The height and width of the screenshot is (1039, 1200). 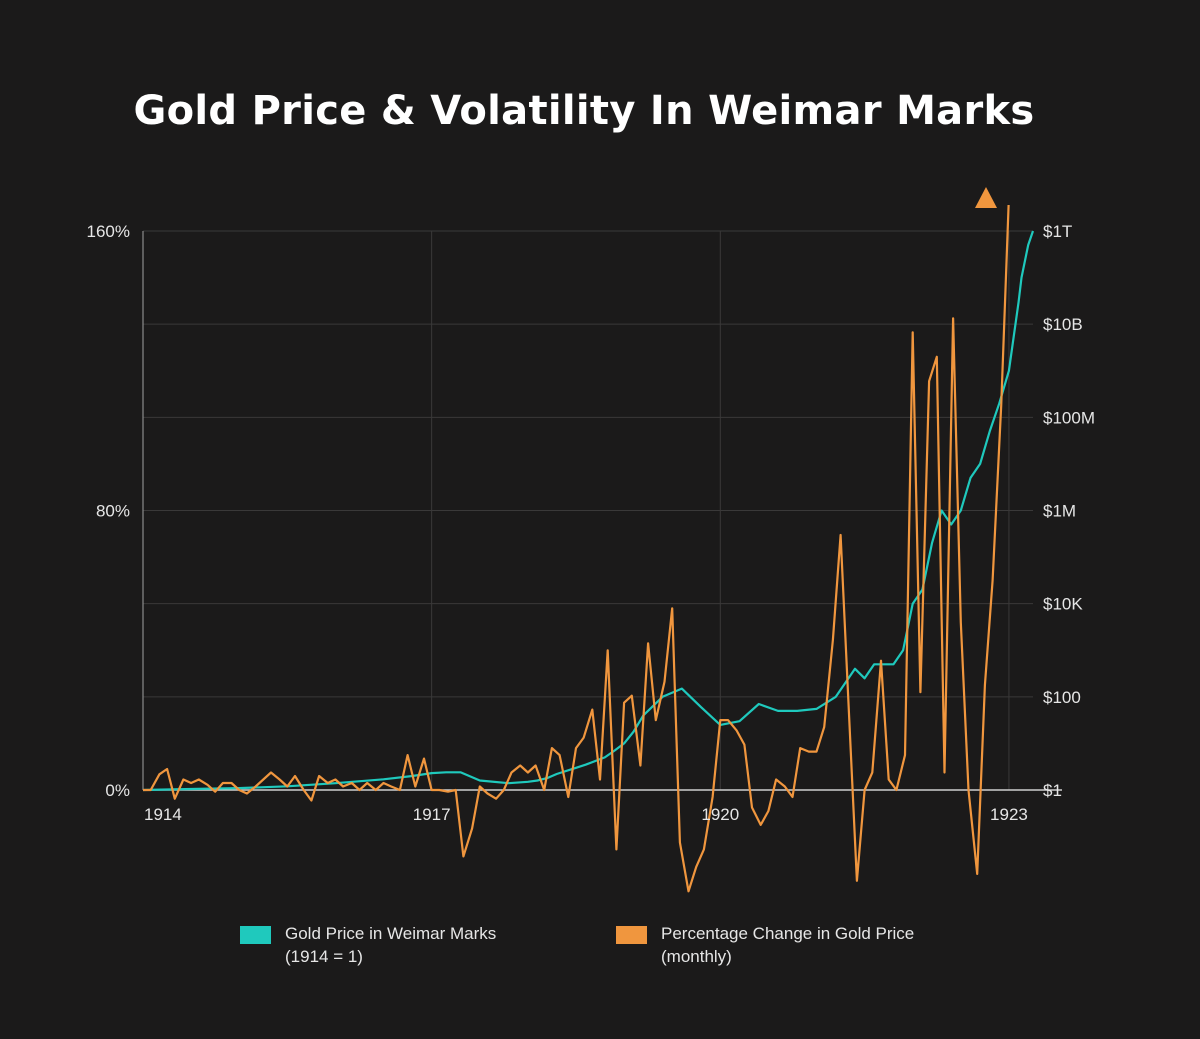 What do you see at coordinates (432, 814) in the screenshot?
I see `x-tick-label: 1917` at bounding box center [432, 814].